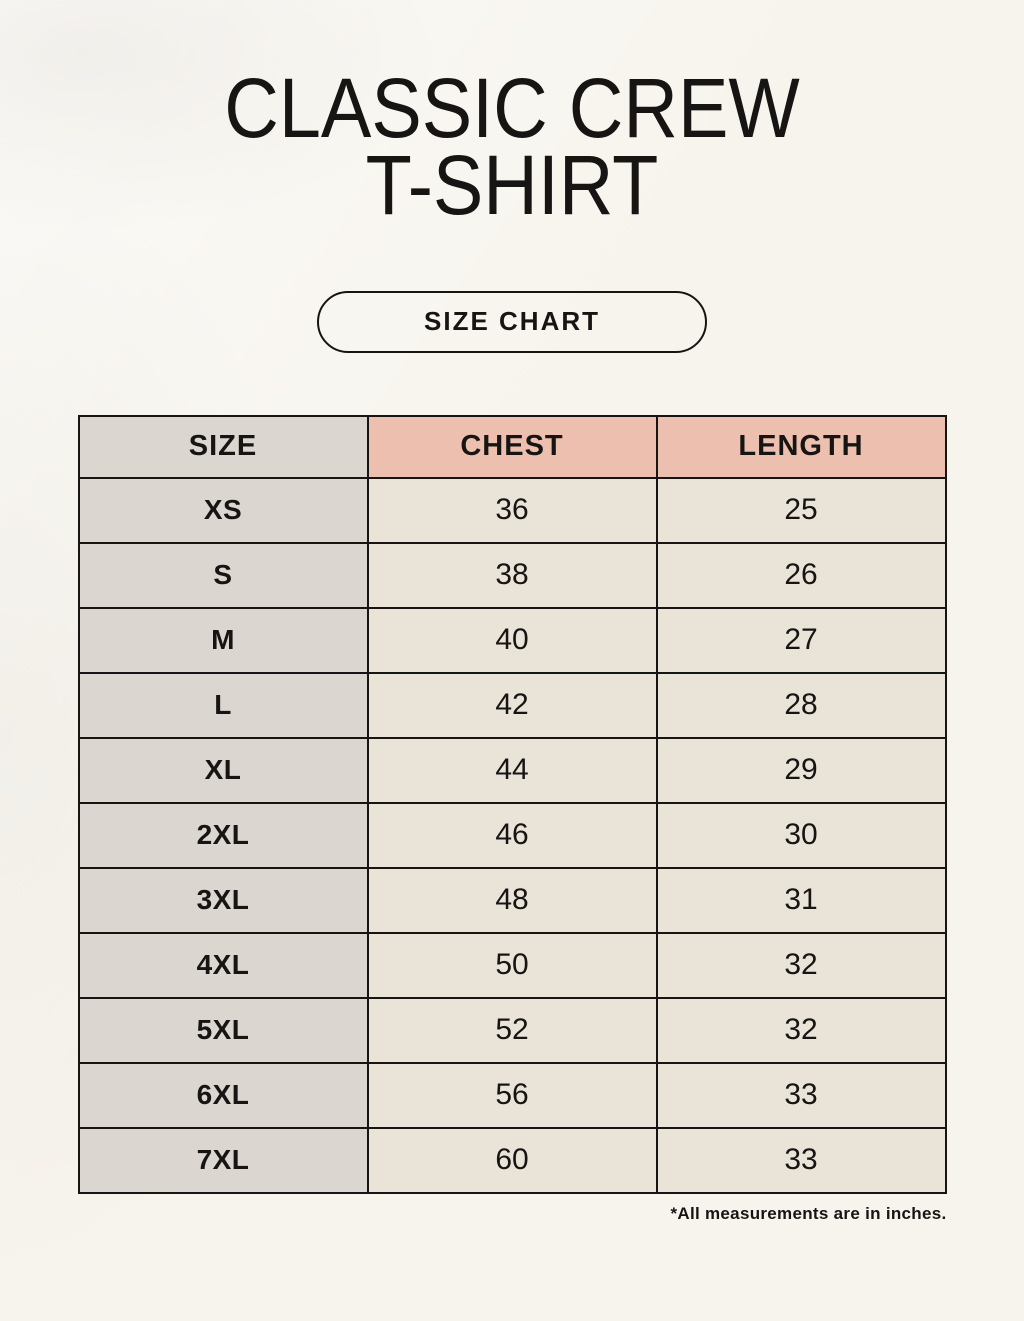 The height and width of the screenshot is (1321, 1024). I want to click on table-row: M 40 27, so click(512, 640).